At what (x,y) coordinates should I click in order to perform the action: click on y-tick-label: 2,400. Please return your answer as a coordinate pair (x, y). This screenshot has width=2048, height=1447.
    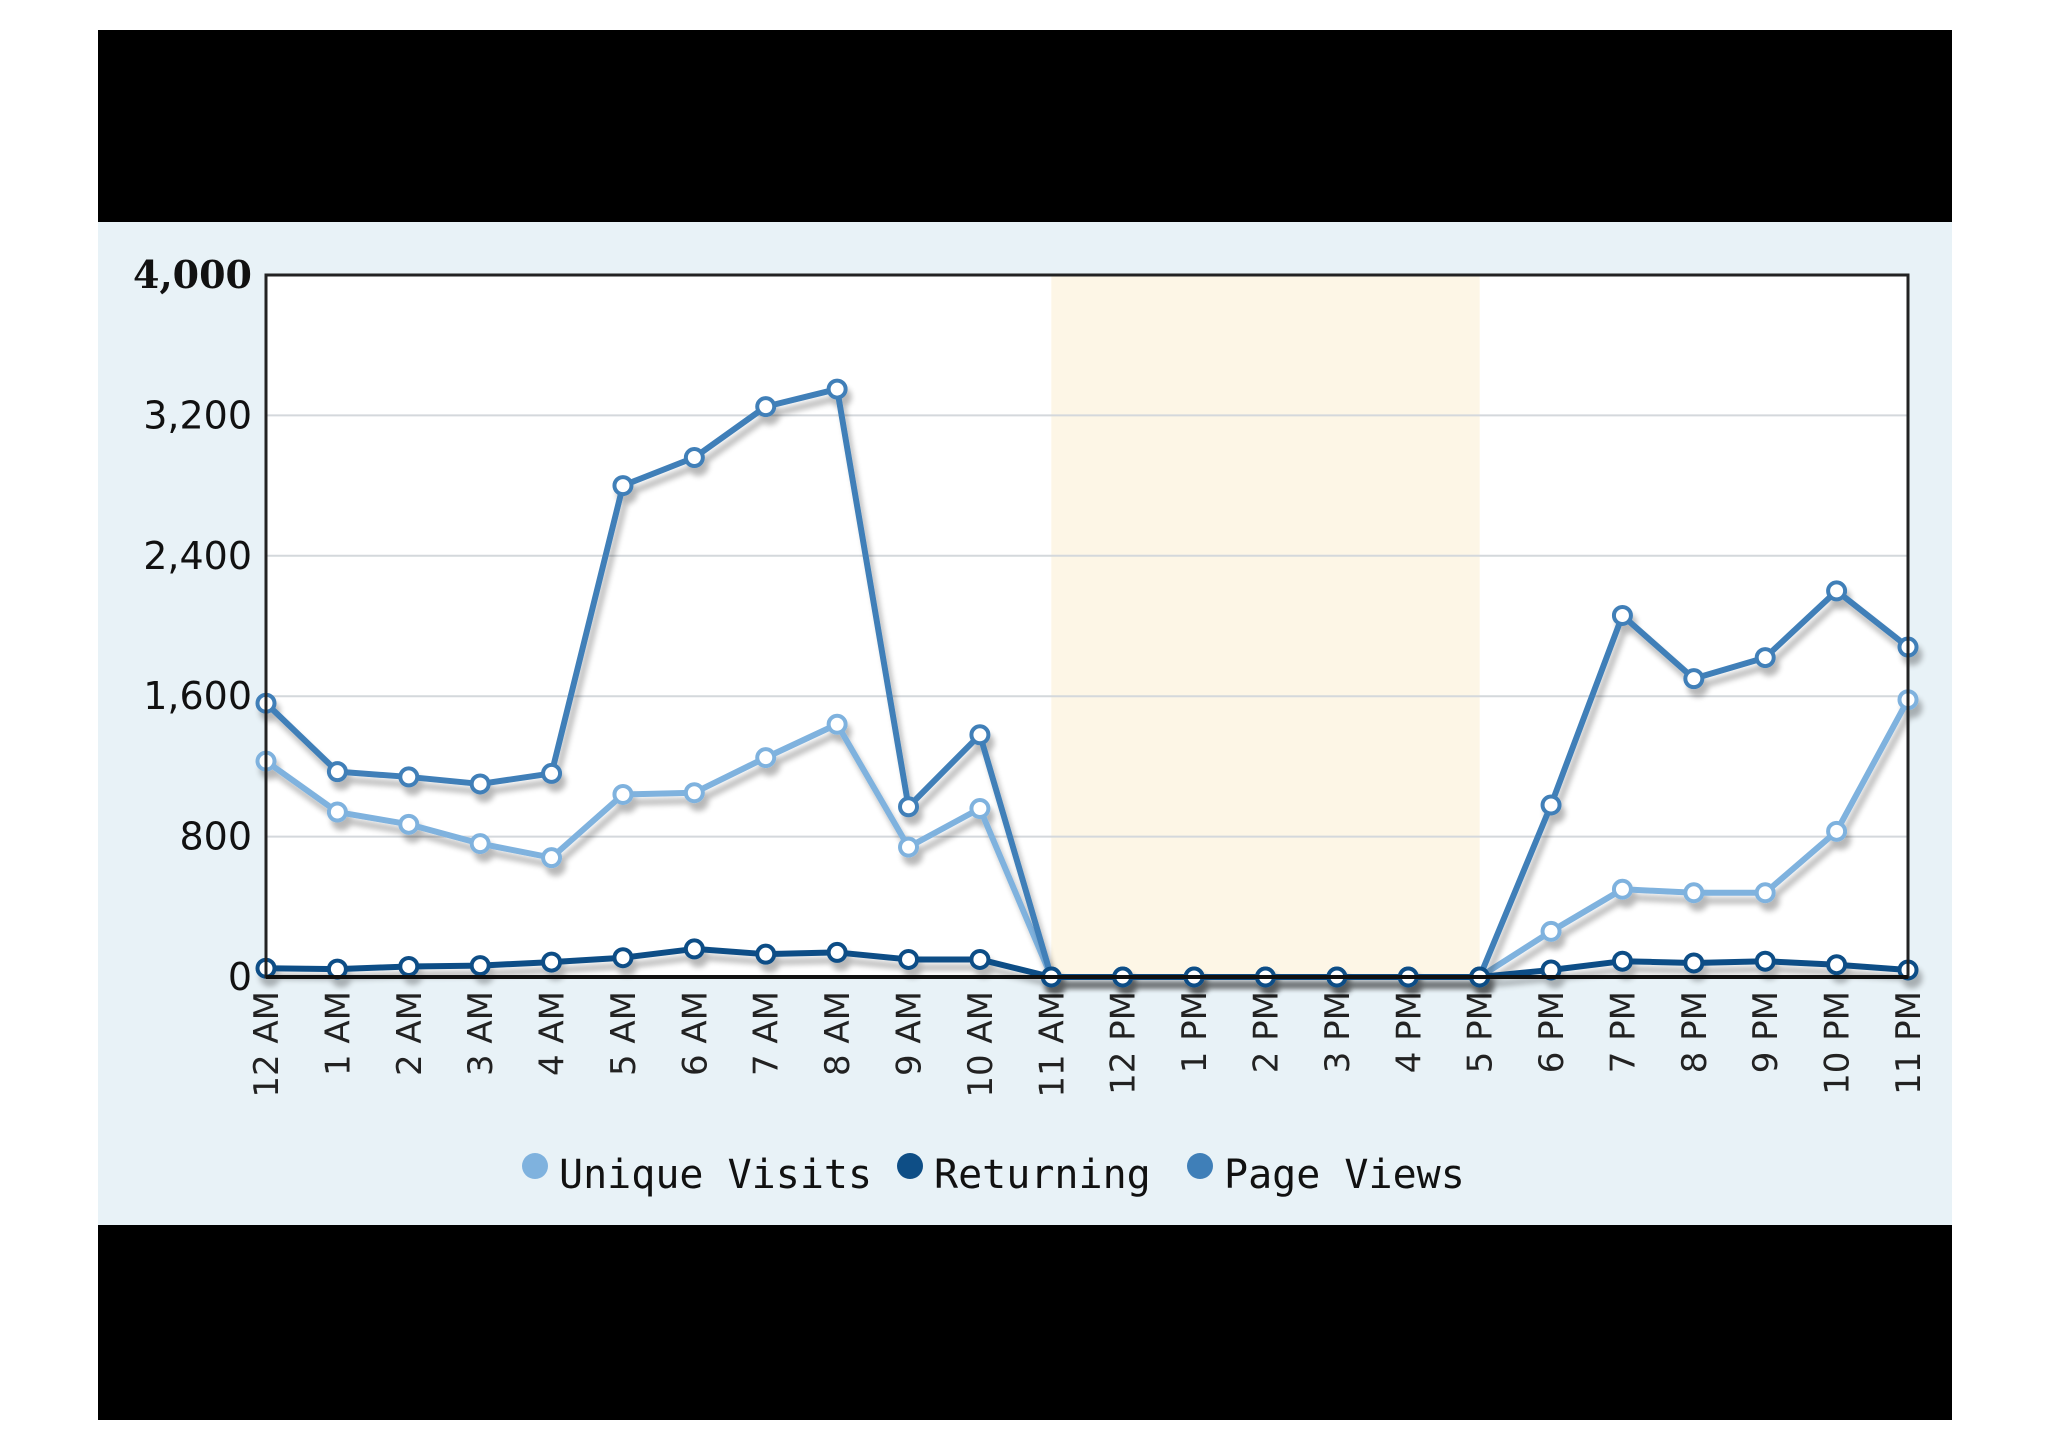
    Looking at the image, I should click on (197, 556).